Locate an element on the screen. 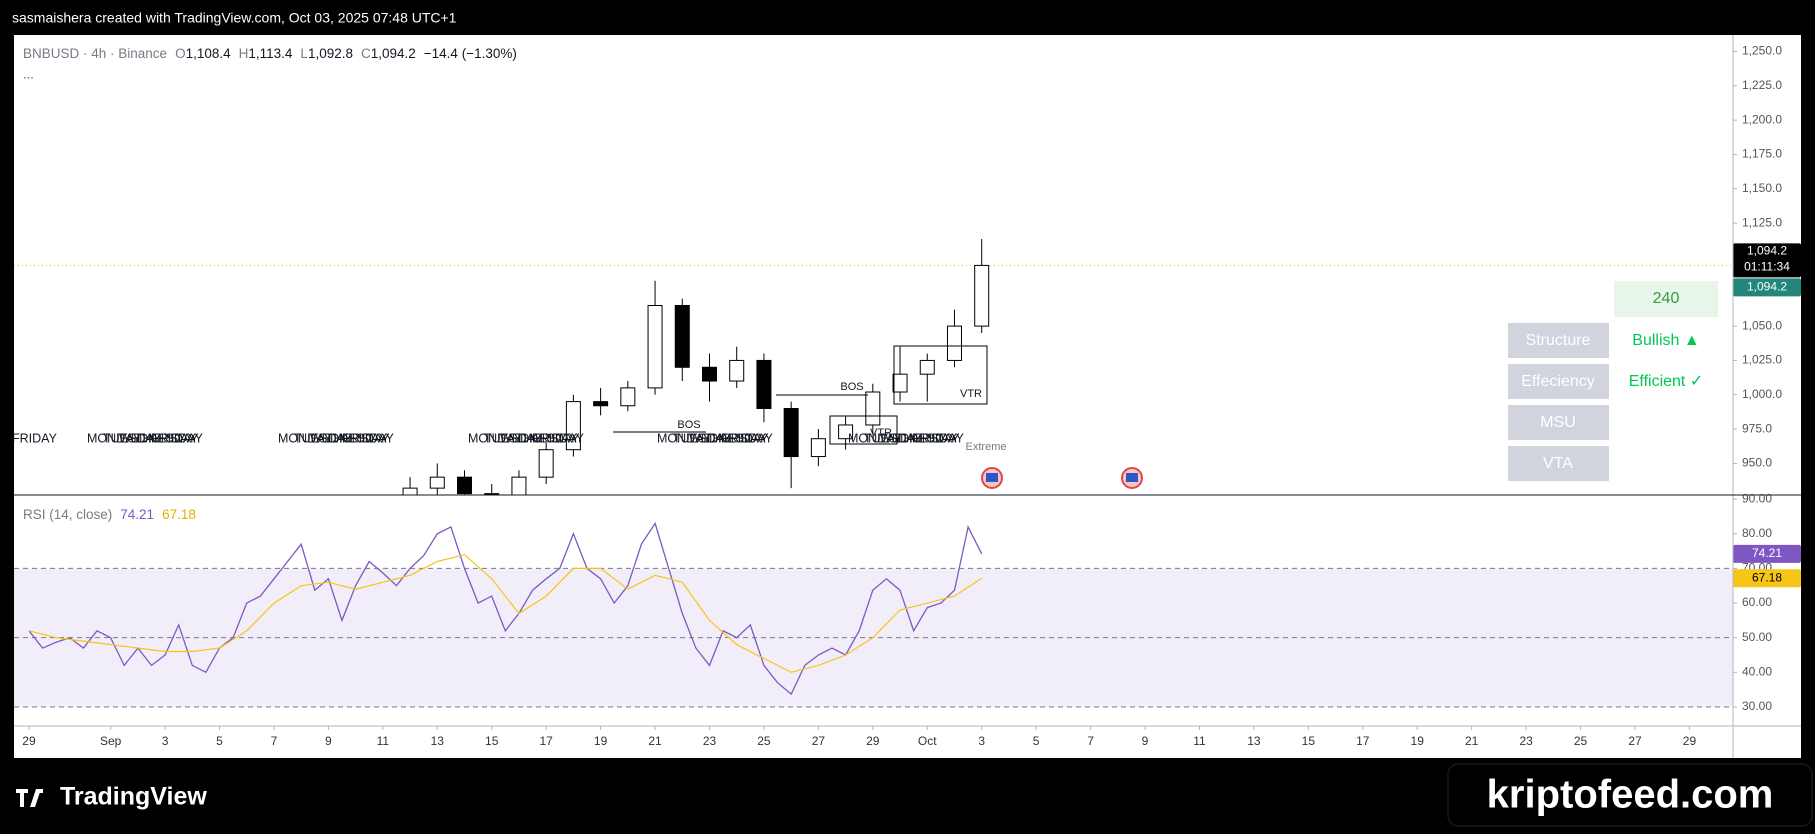  x-tick-label: 7 is located at coordinates (274, 741).